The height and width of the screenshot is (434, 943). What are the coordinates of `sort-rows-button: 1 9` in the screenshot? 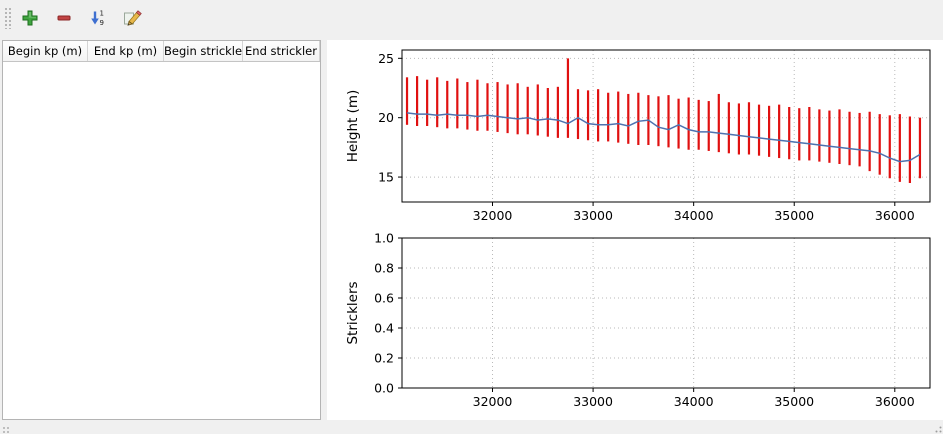 It's located at (98, 18).